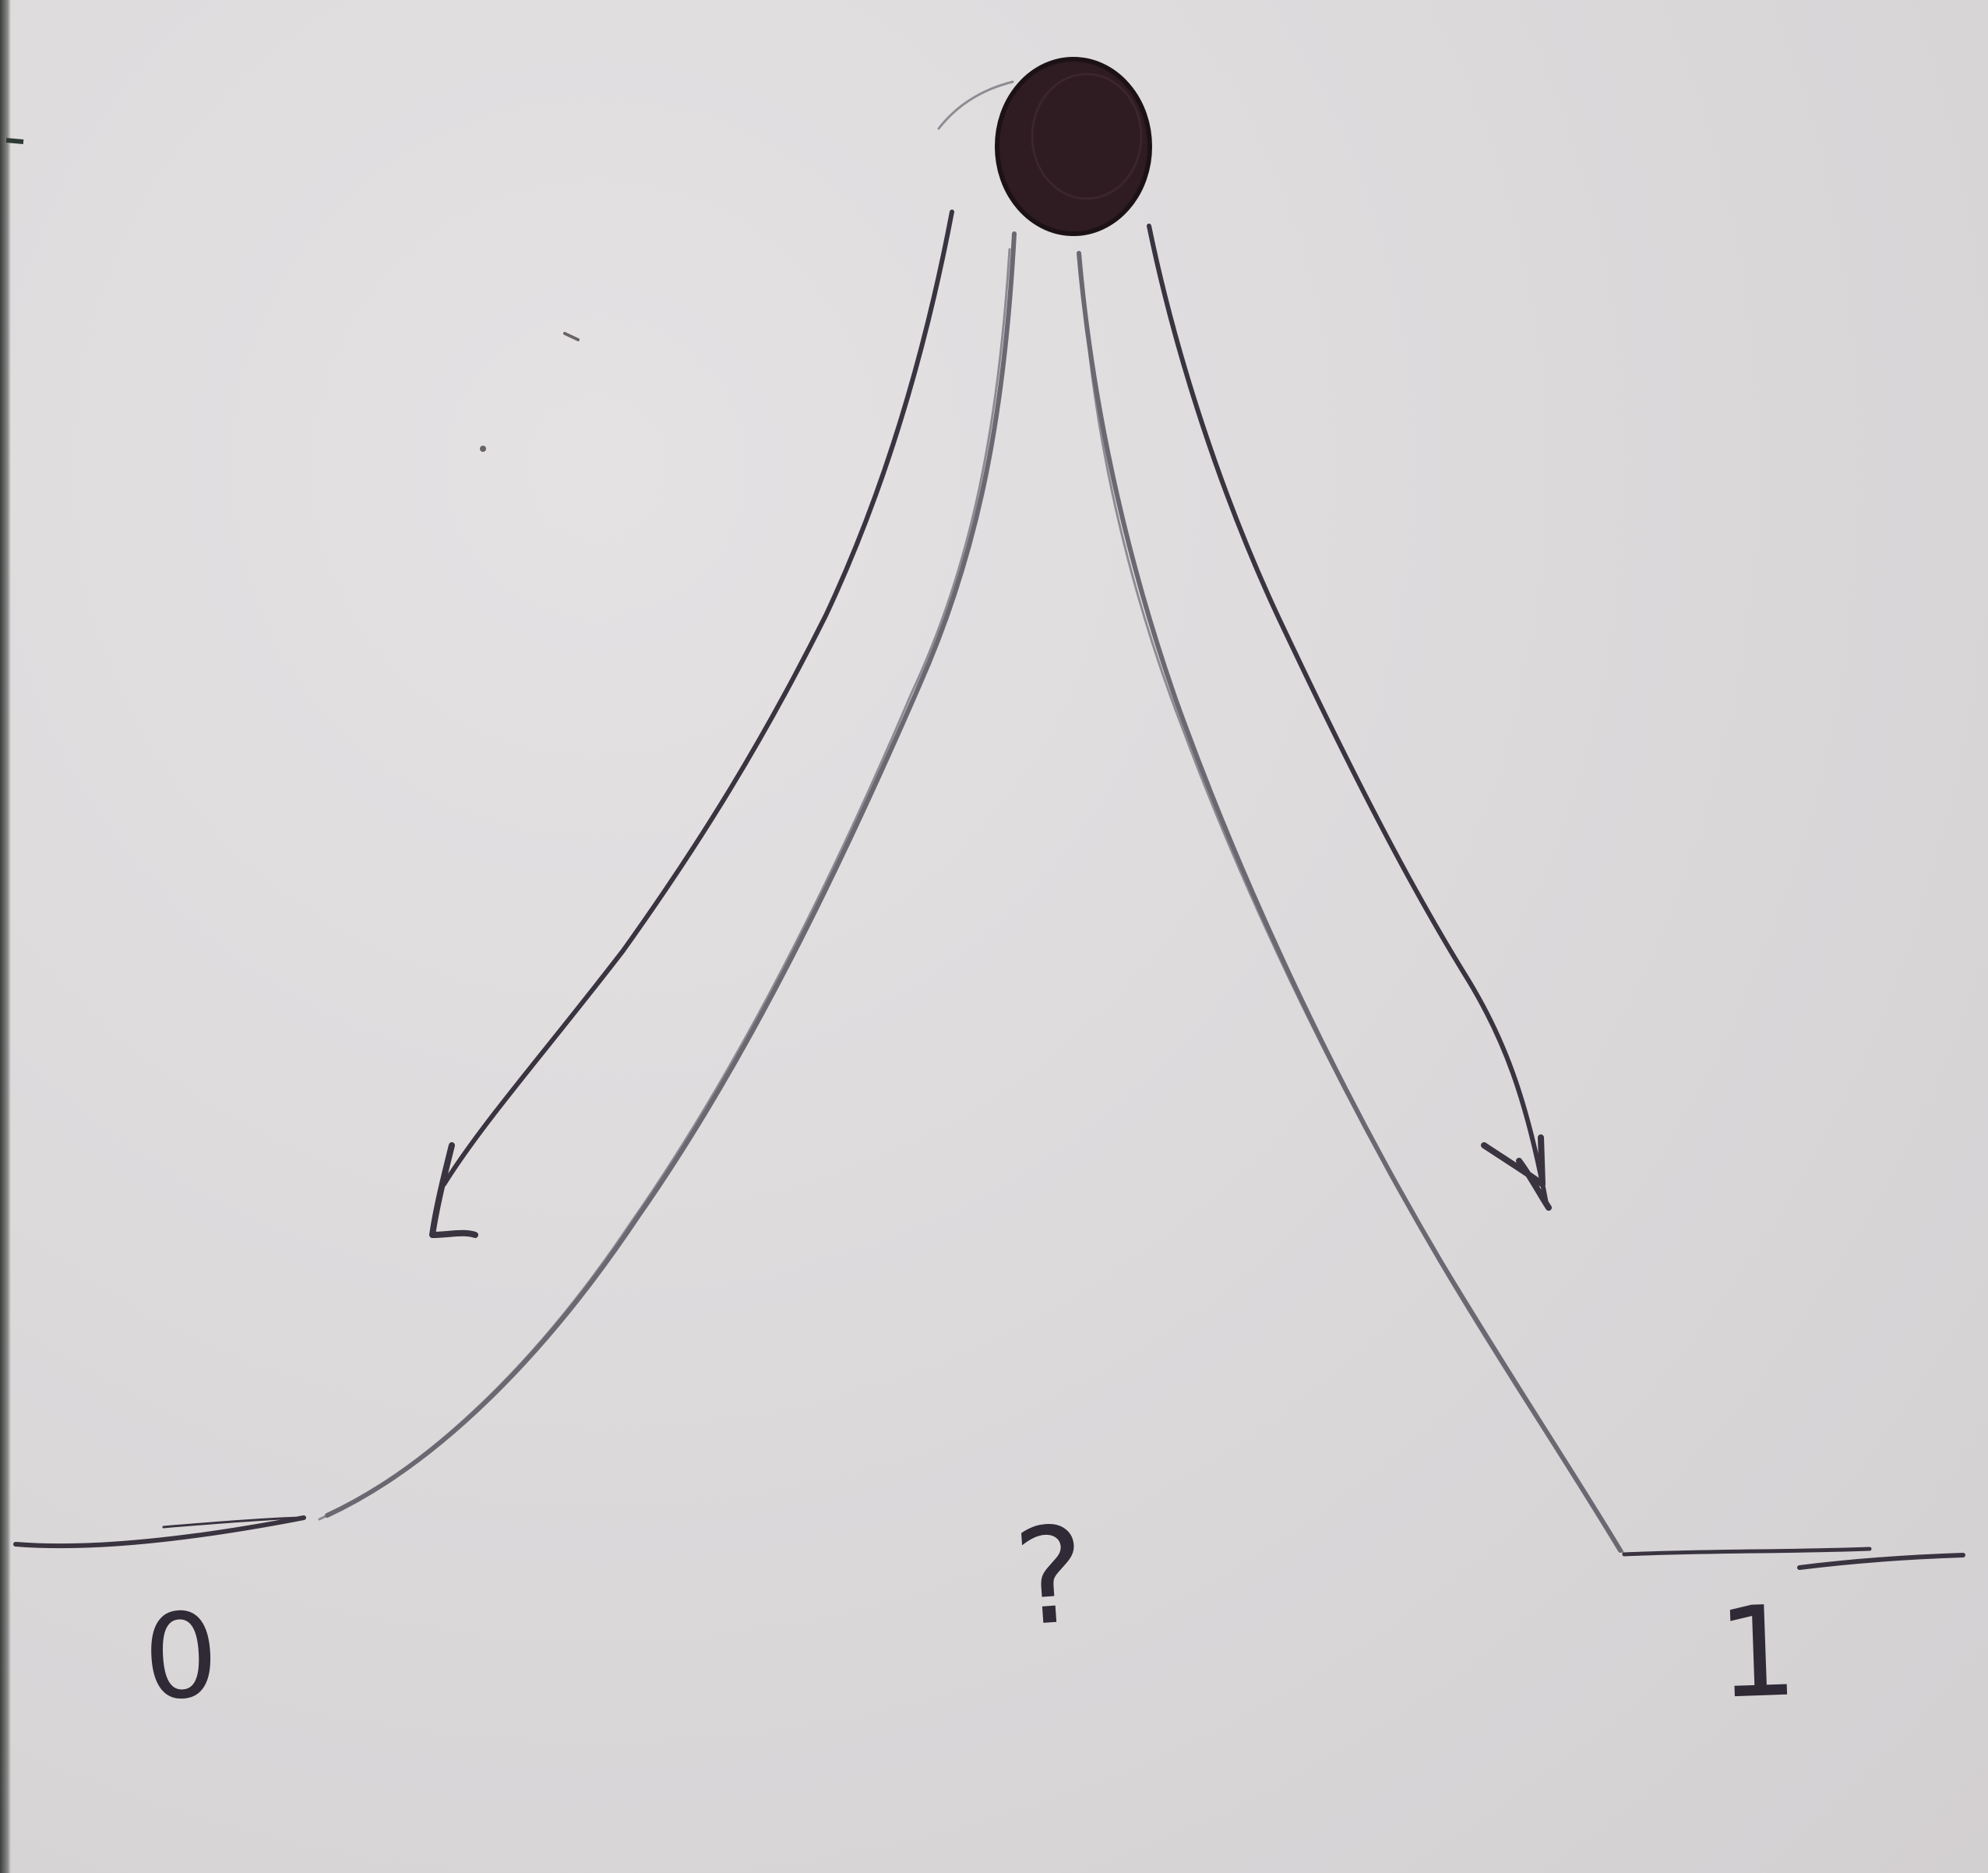 This screenshot has width=1988, height=1873. What do you see at coordinates (5, 936) in the screenshot?
I see `paper-edge-shadow` at bounding box center [5, 936].